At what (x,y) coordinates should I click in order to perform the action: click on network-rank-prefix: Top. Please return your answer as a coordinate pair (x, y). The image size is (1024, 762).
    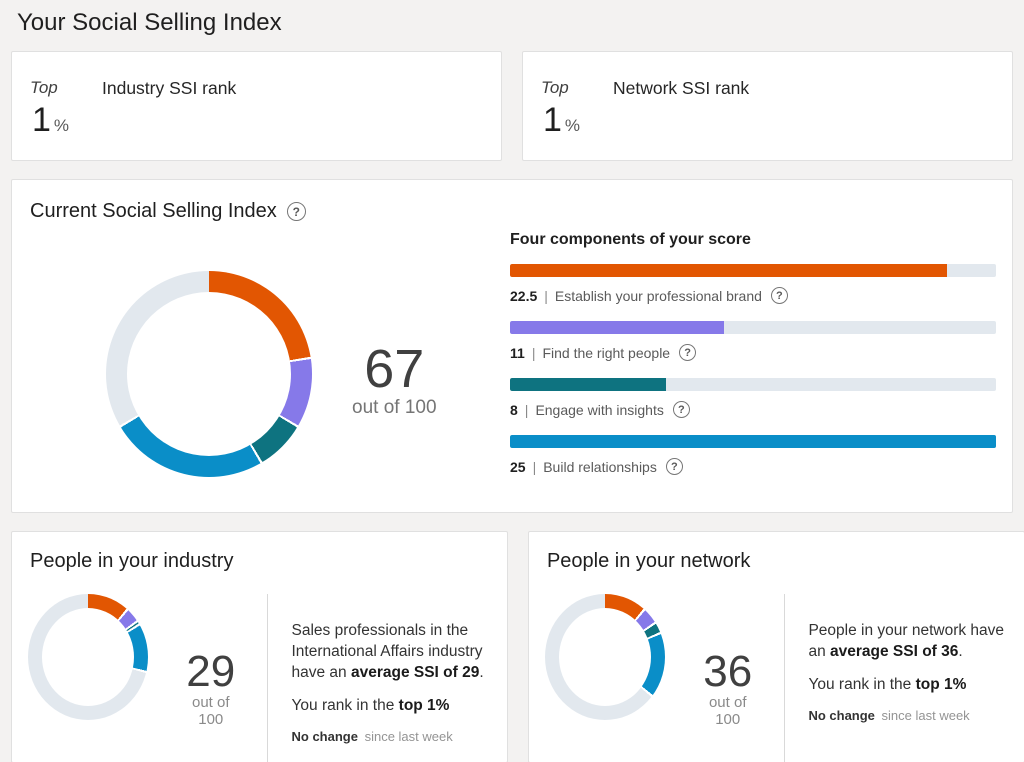
    Looking at the image, I should click on (555, 87).